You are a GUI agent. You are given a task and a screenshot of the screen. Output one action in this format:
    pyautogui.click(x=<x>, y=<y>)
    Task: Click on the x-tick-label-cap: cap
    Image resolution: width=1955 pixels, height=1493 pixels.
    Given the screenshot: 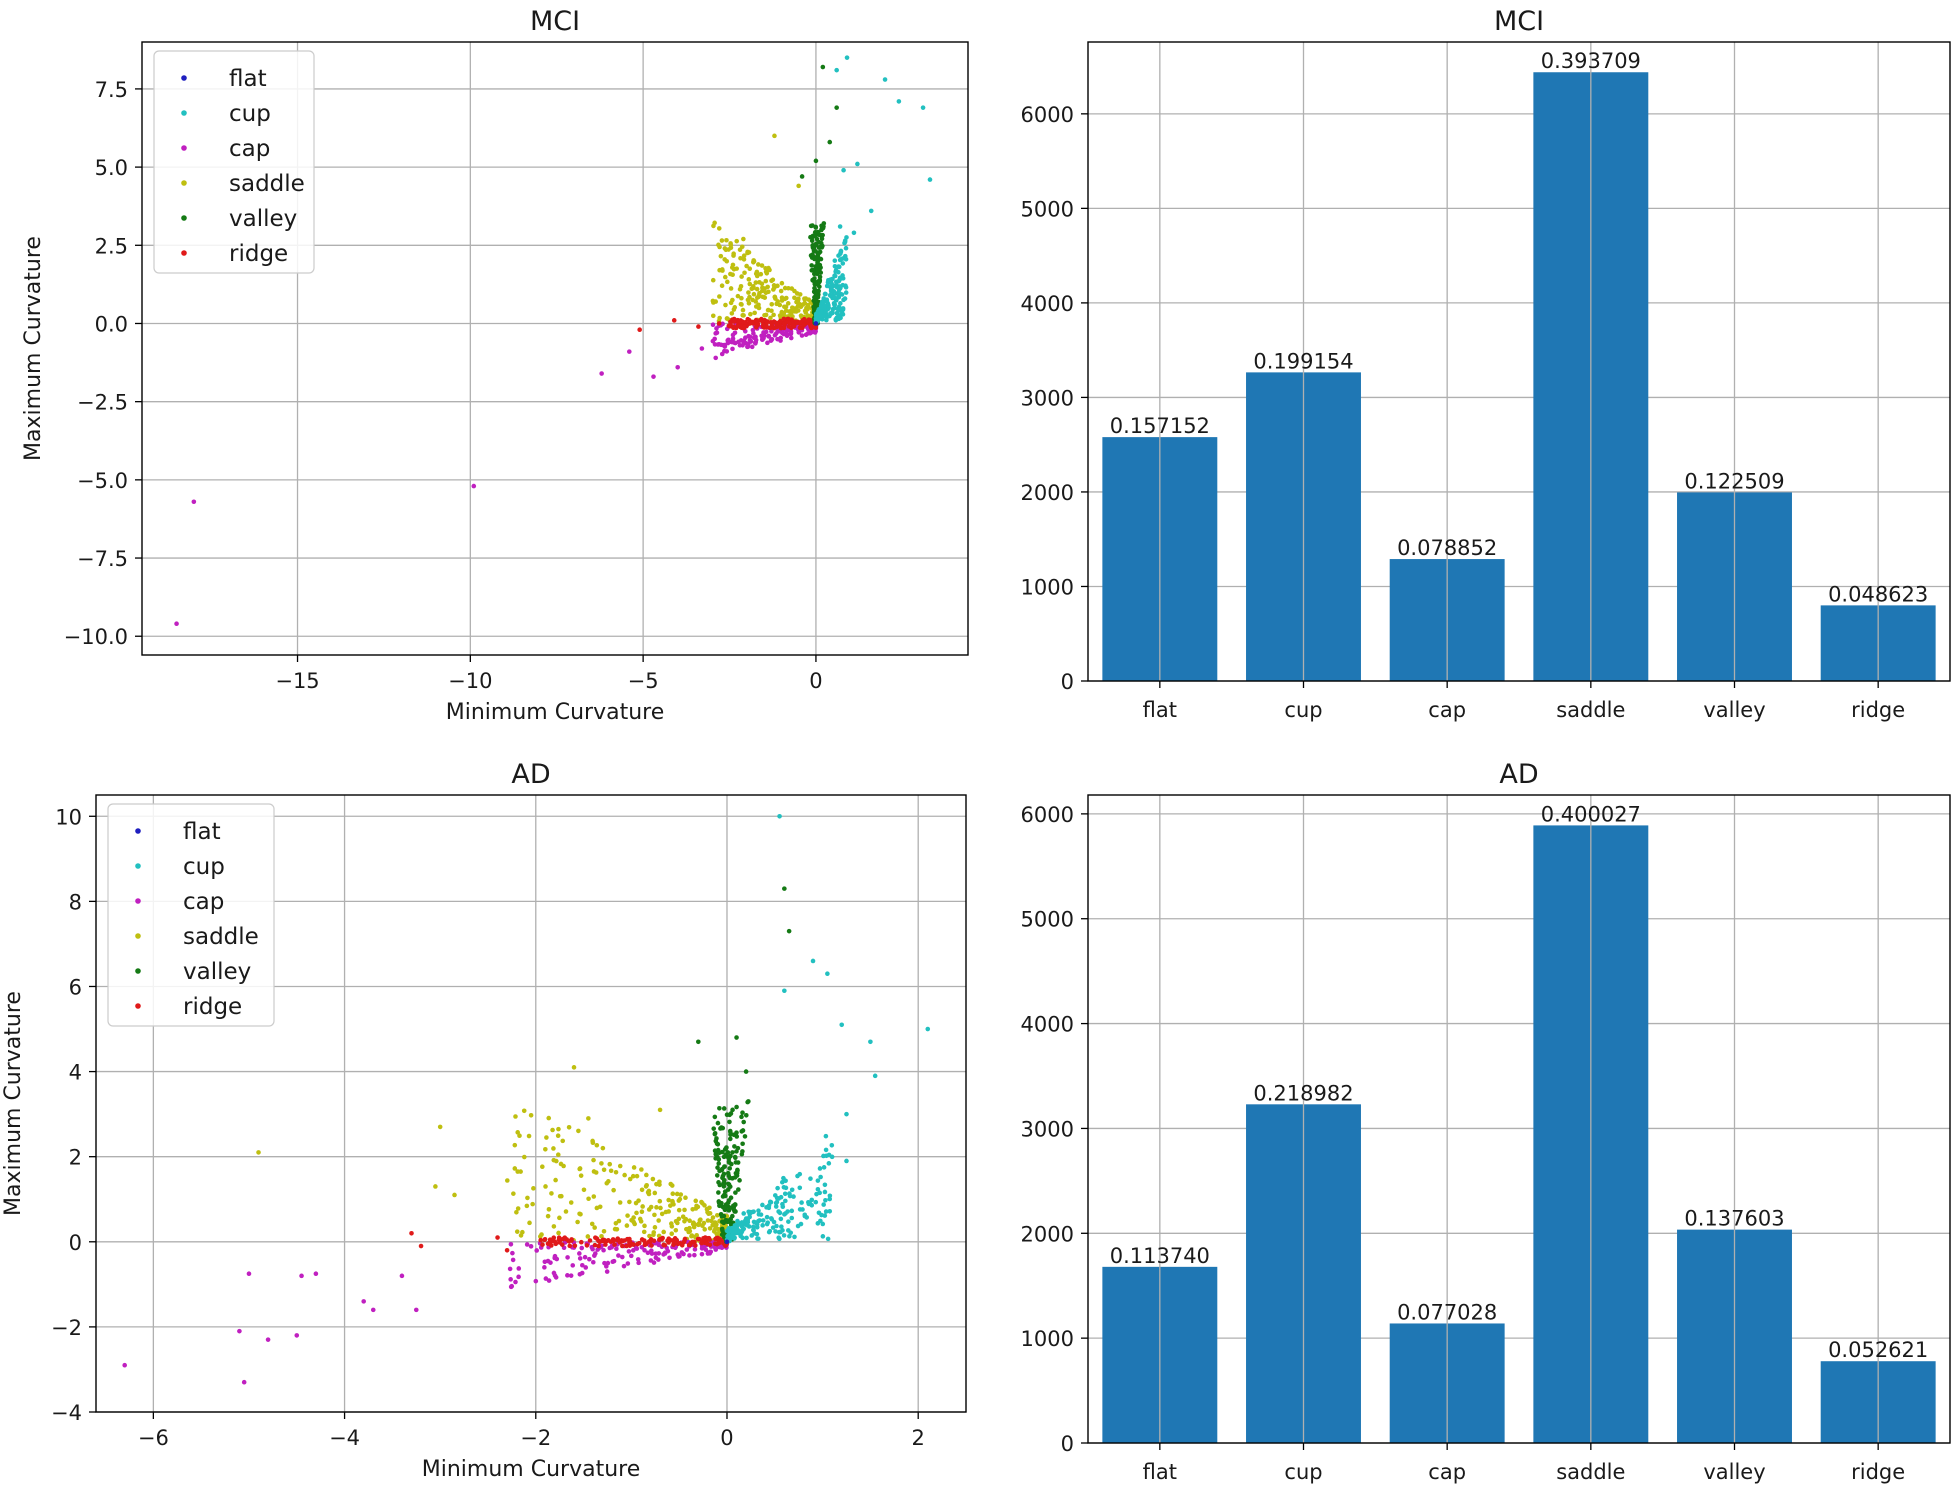 What is the action you would take?
    pyautogui.click(x=1447, y=1472)
    